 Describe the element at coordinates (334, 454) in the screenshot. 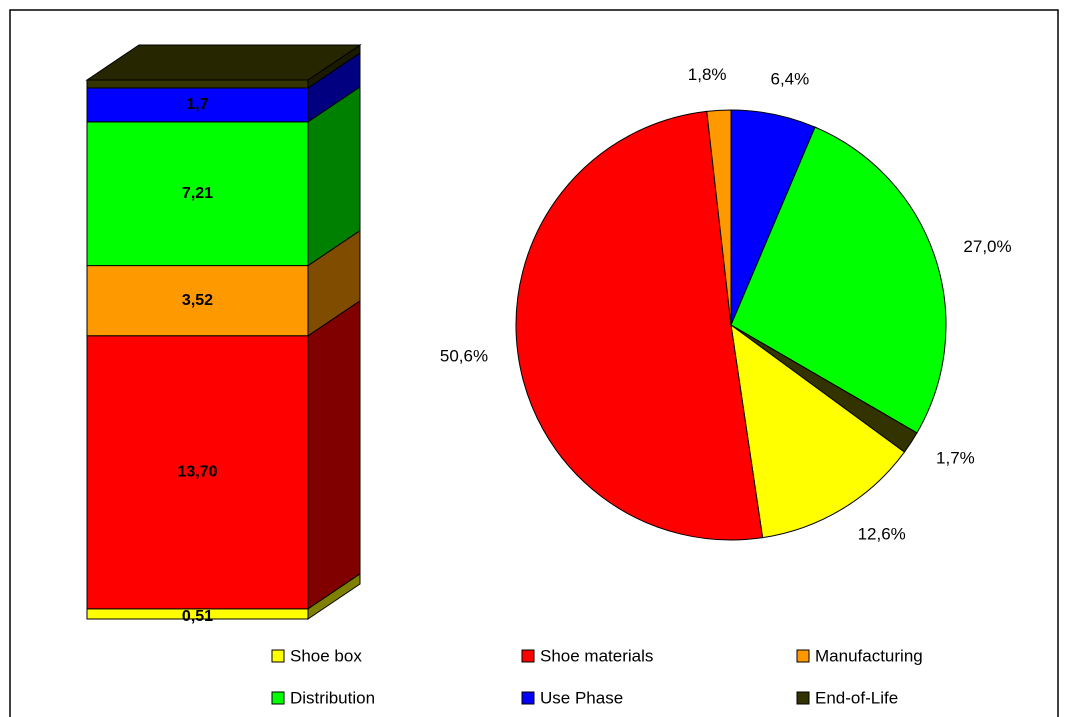

I see `bar-side` at that location.